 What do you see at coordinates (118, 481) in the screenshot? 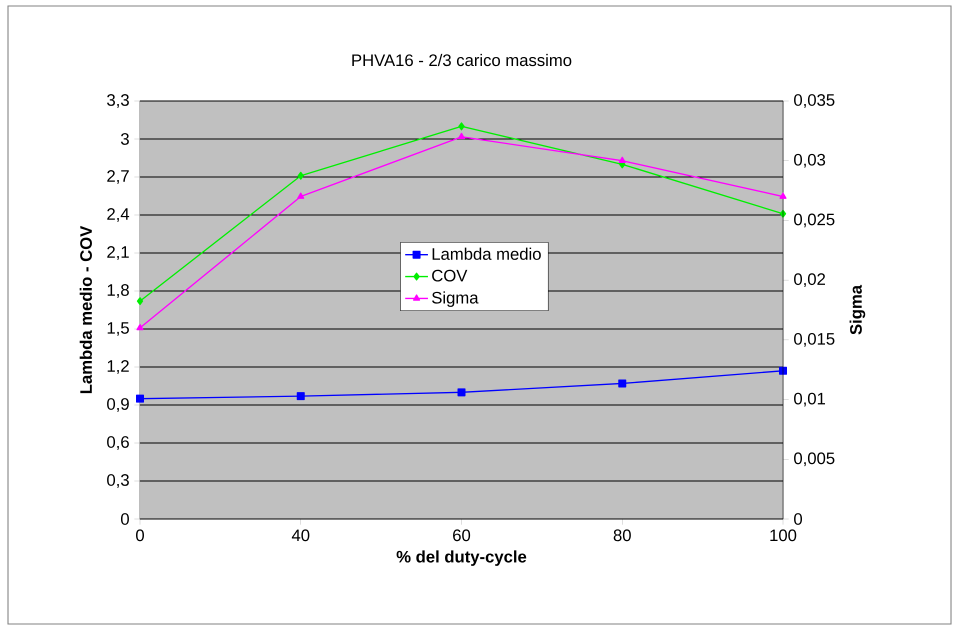
I see `y-tick-label: 0,3` at bounding box center [118, 481].